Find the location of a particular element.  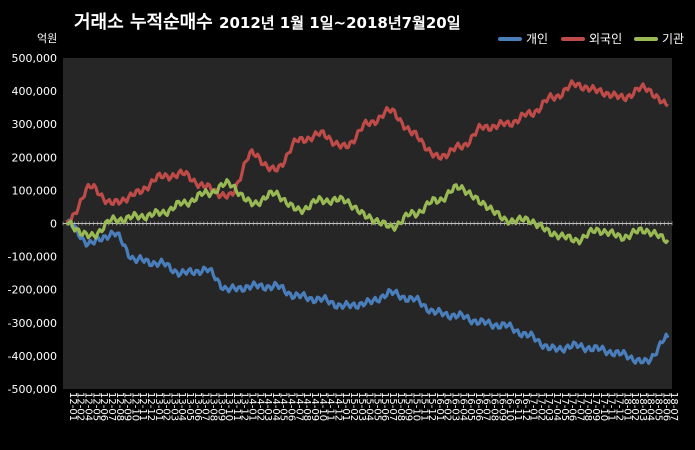

x-tick-label: 16-02 is located at coordinates (447, 406).